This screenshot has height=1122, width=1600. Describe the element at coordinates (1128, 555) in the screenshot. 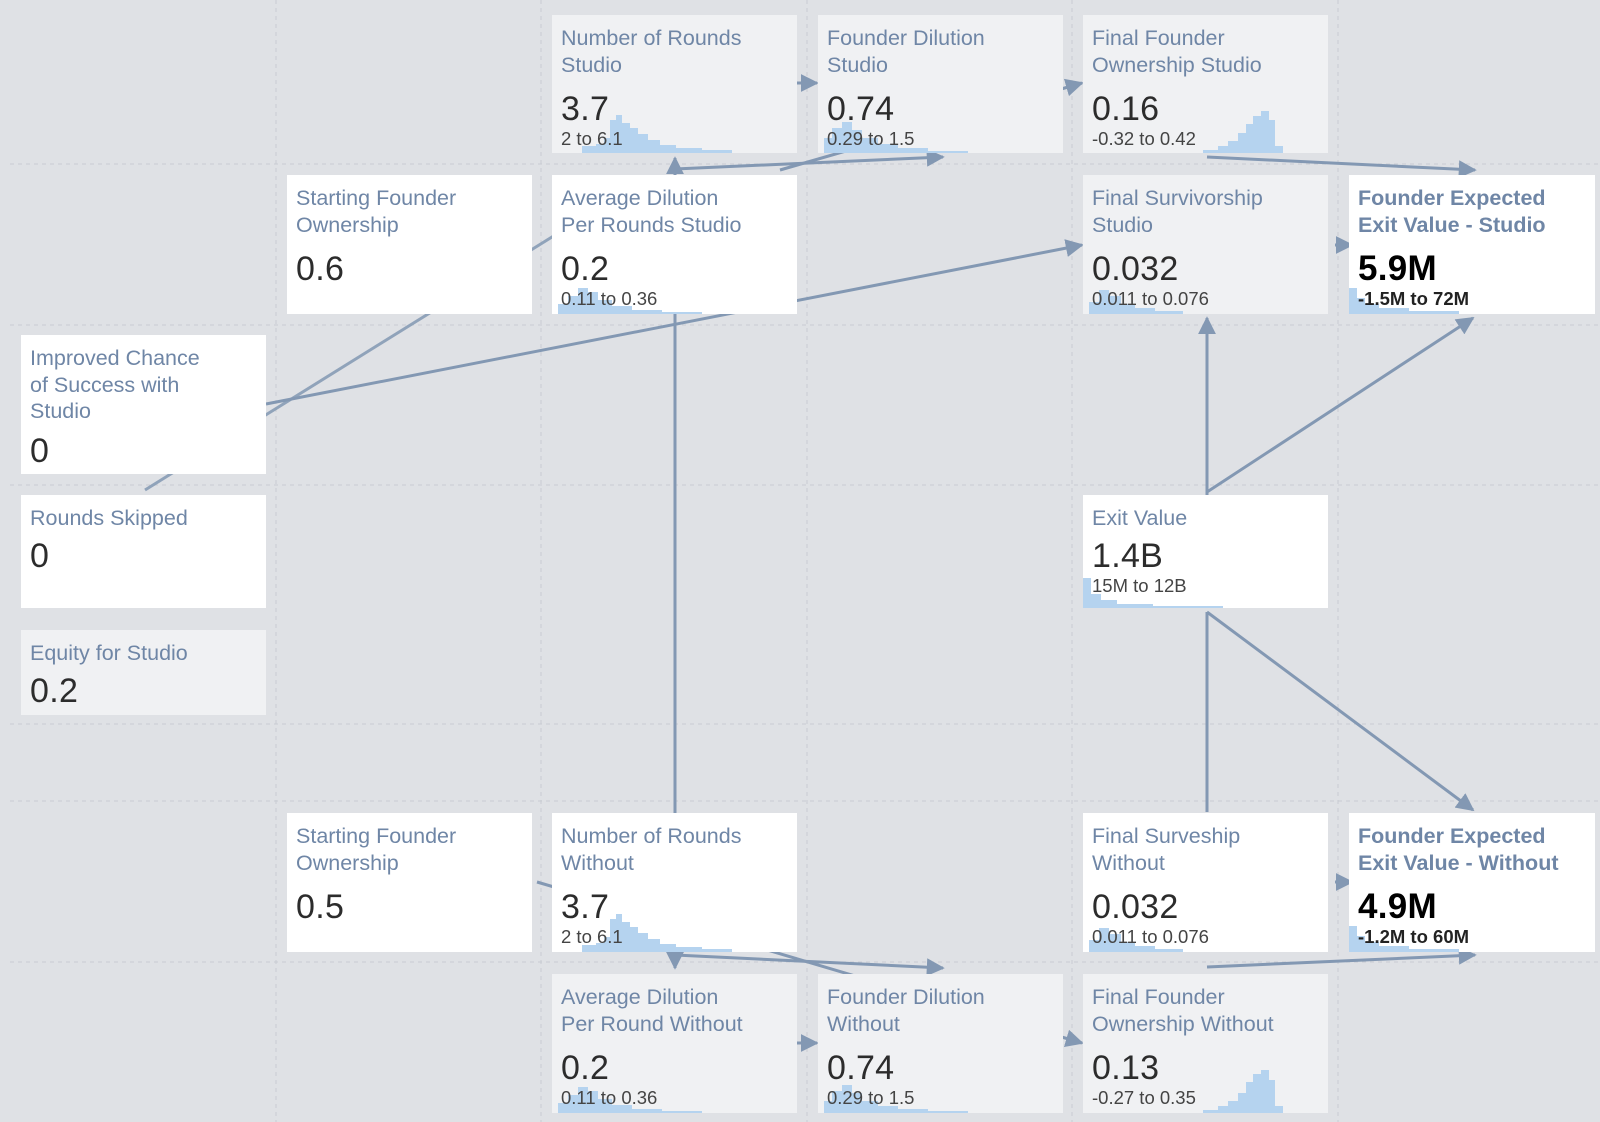

I see `node-value: 1.4B` at that location.